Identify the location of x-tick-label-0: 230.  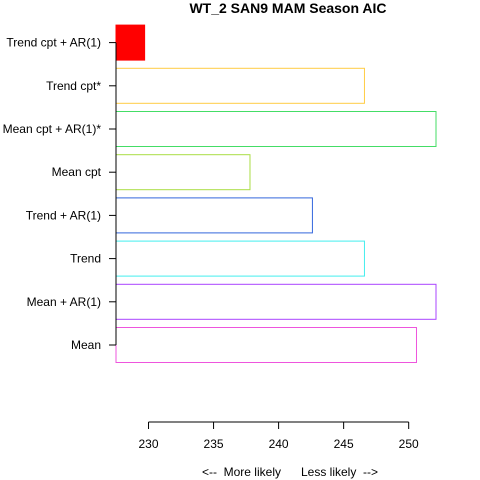
(149, 444).